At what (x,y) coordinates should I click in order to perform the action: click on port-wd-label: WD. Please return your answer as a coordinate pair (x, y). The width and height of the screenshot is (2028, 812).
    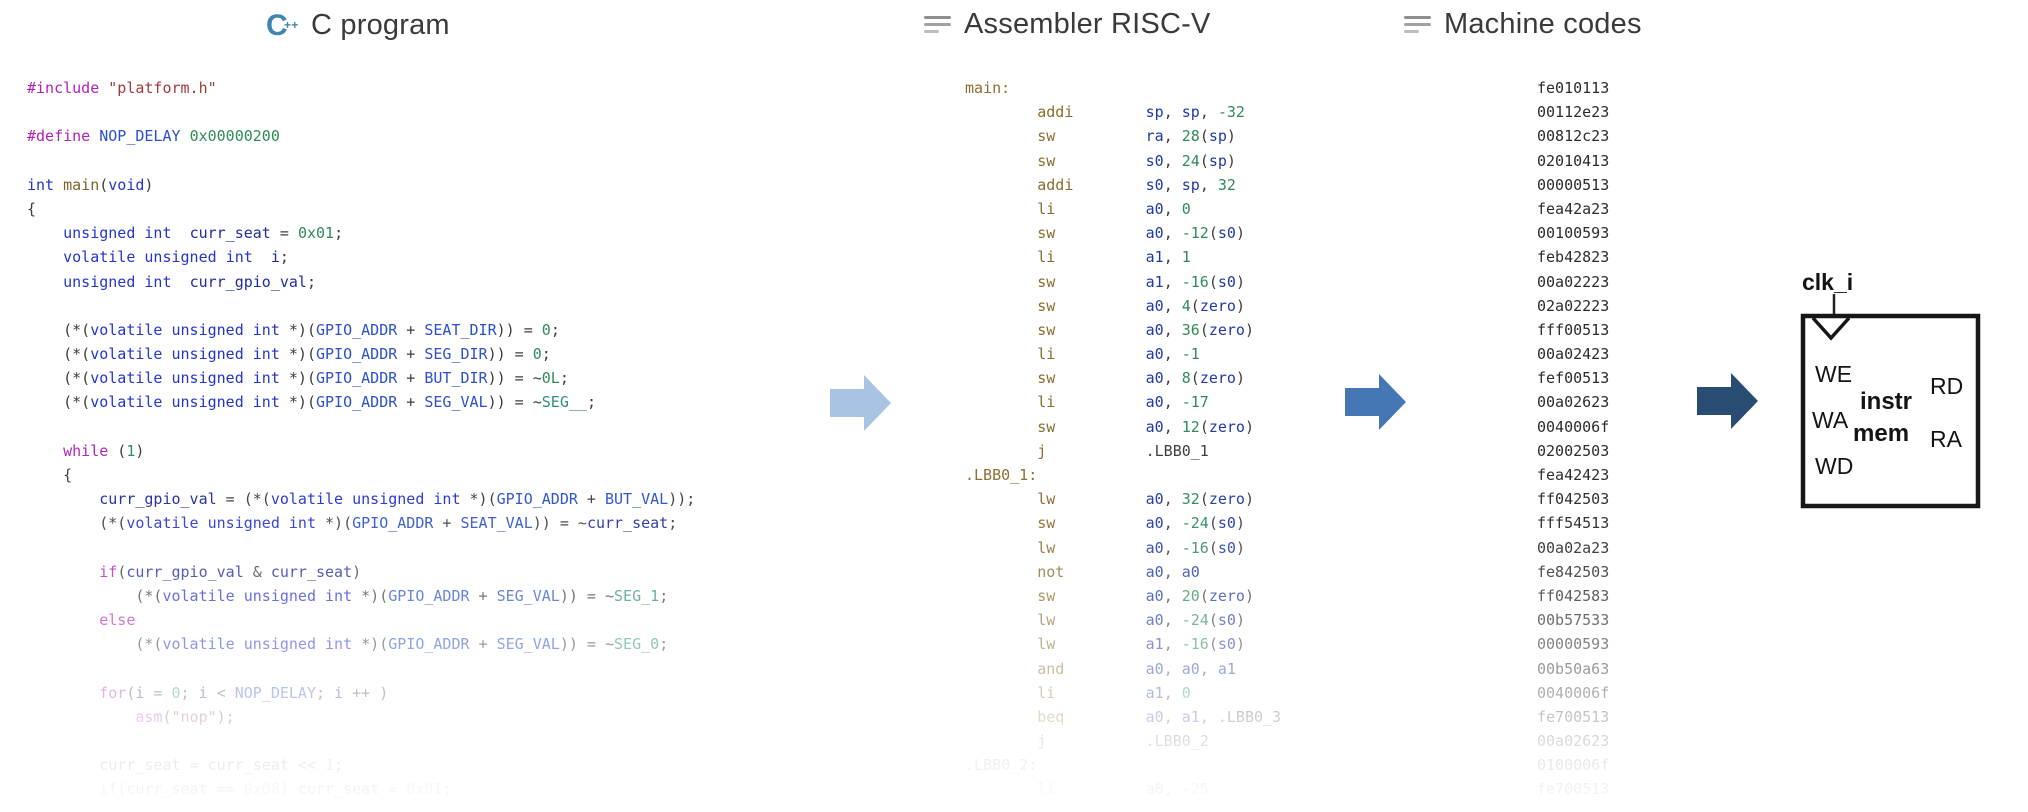
    Looking at the image, I should click on (1834, 466).